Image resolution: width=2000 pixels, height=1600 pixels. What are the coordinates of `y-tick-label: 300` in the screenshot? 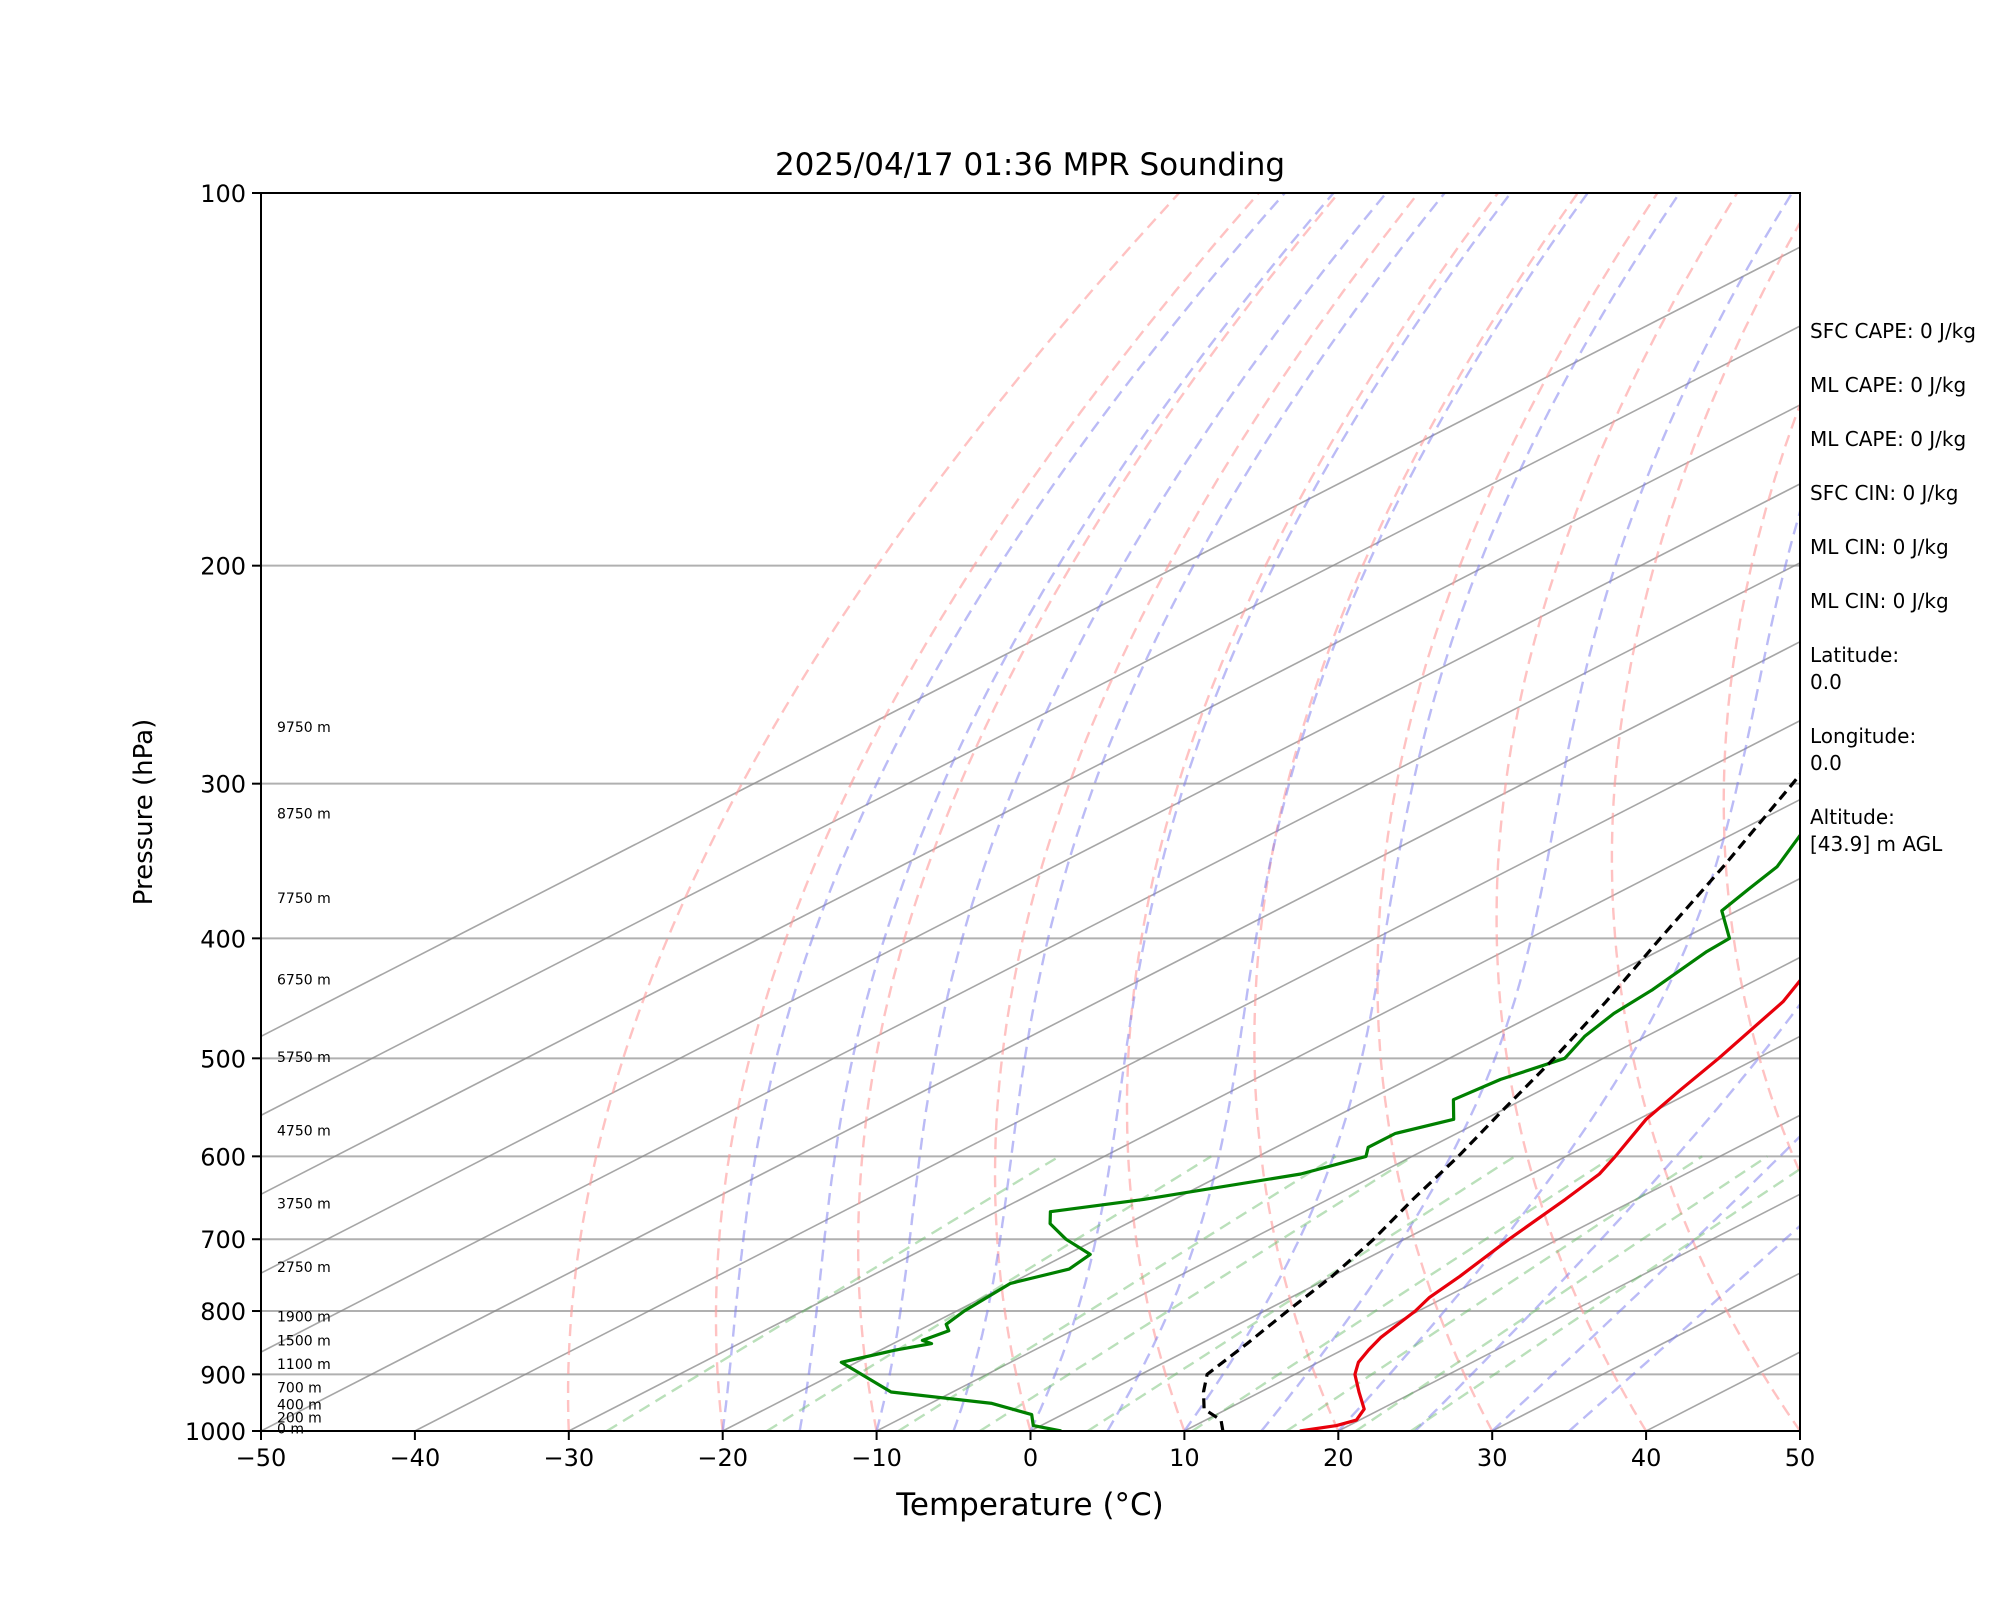 It's located at (223, 785).